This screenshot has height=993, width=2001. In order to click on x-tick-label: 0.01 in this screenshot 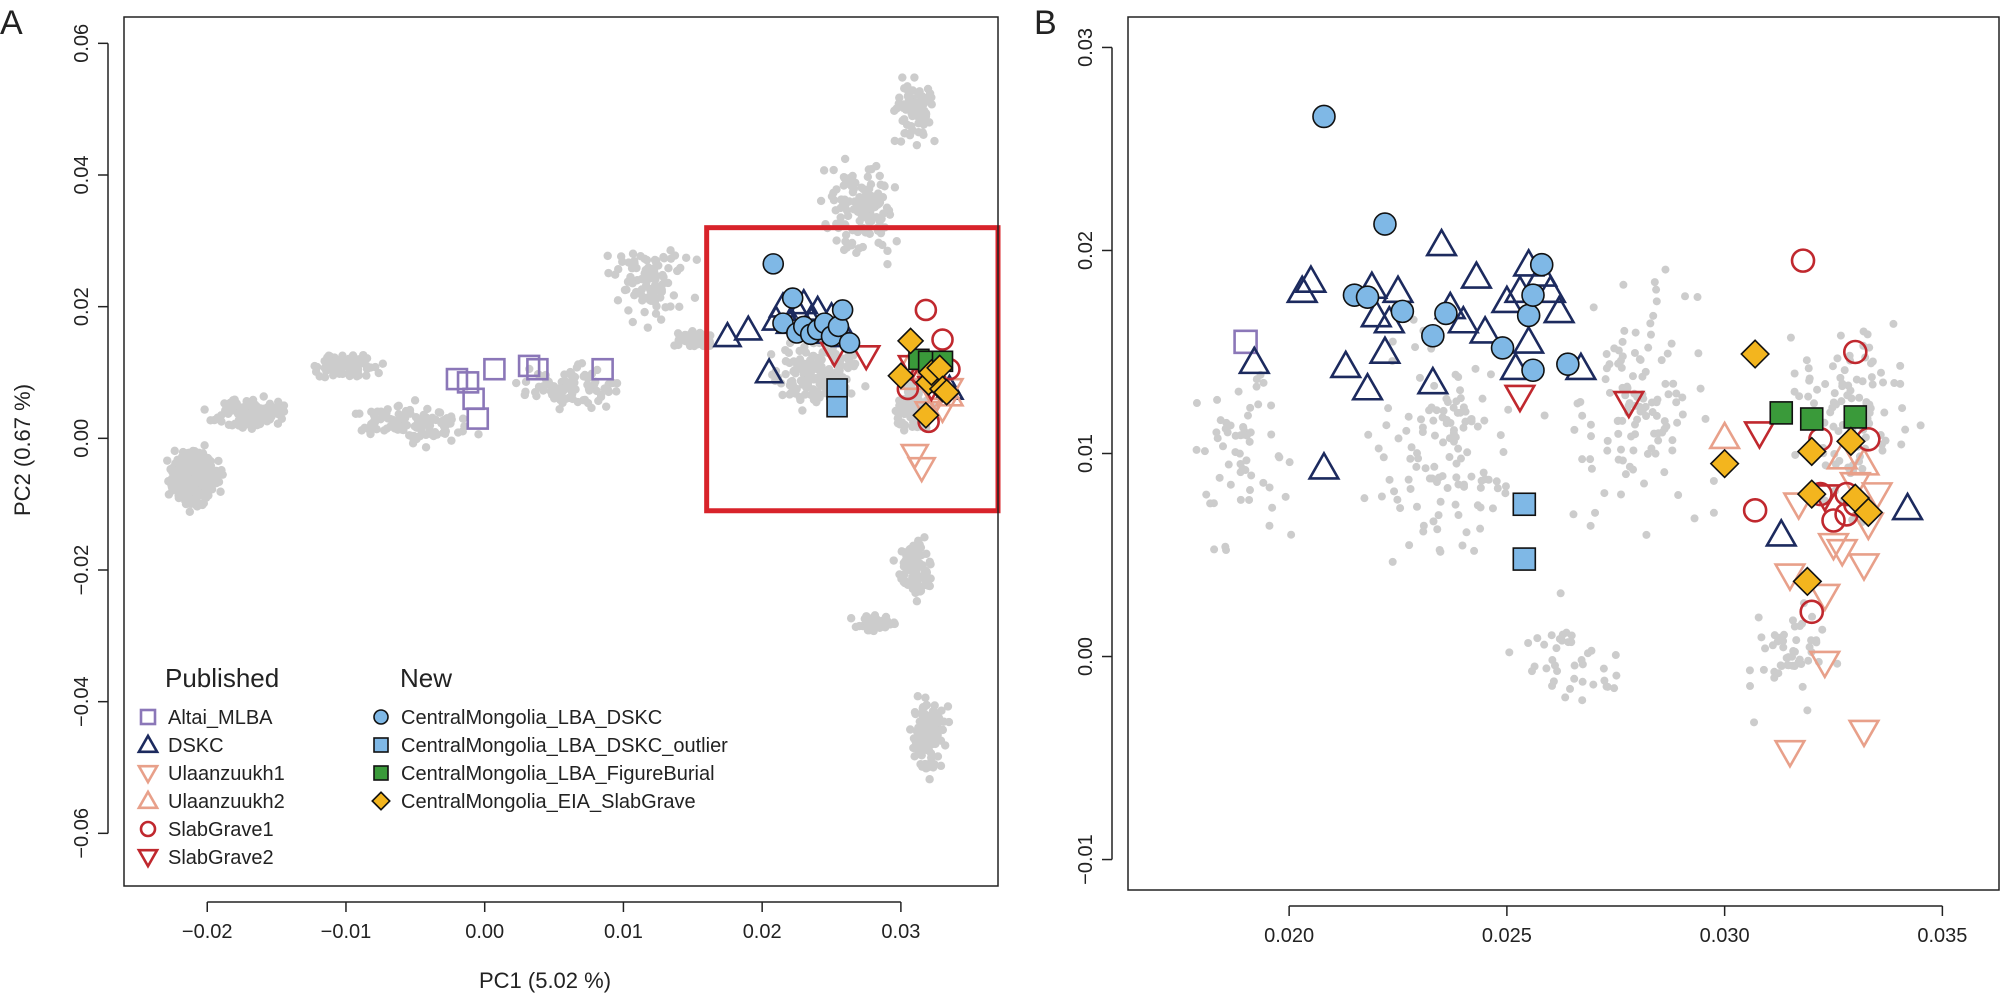, I will do `click(623, 932)`.